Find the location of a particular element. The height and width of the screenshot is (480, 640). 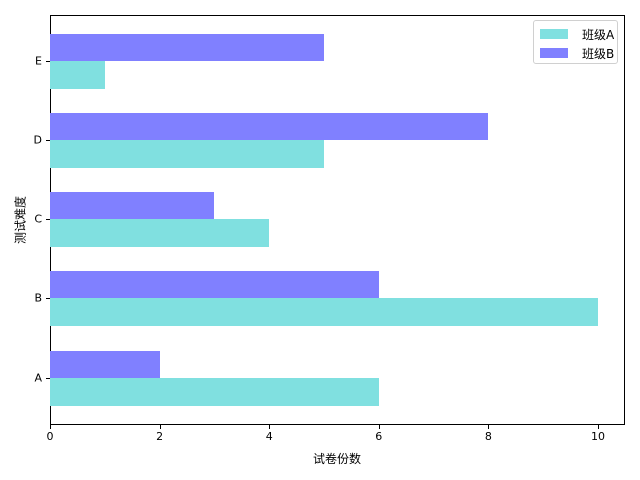

bar-e-series-a is located at coordinates (77, 75).